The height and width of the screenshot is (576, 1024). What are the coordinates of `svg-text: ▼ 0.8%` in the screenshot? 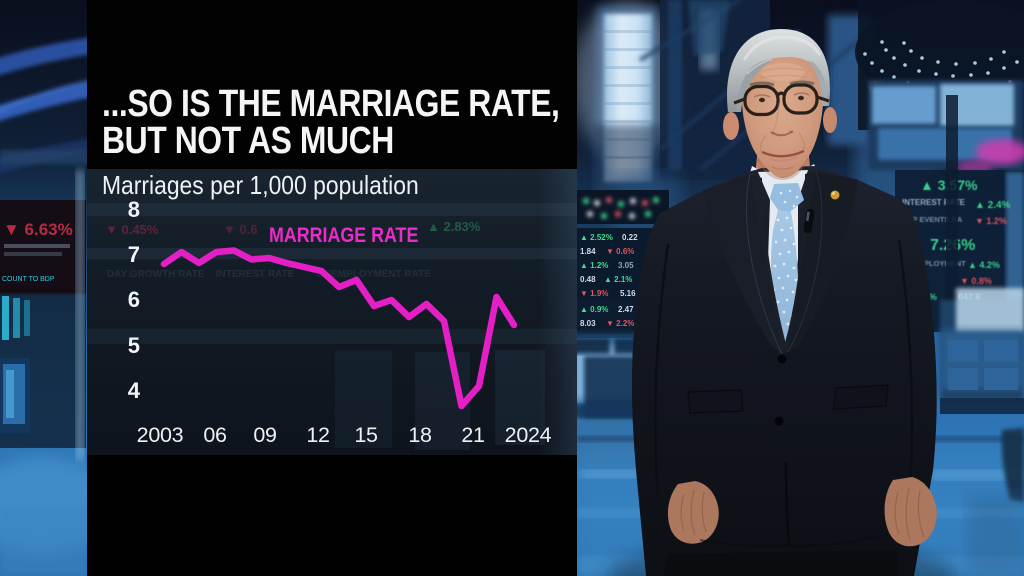 It's located at (976, 281).